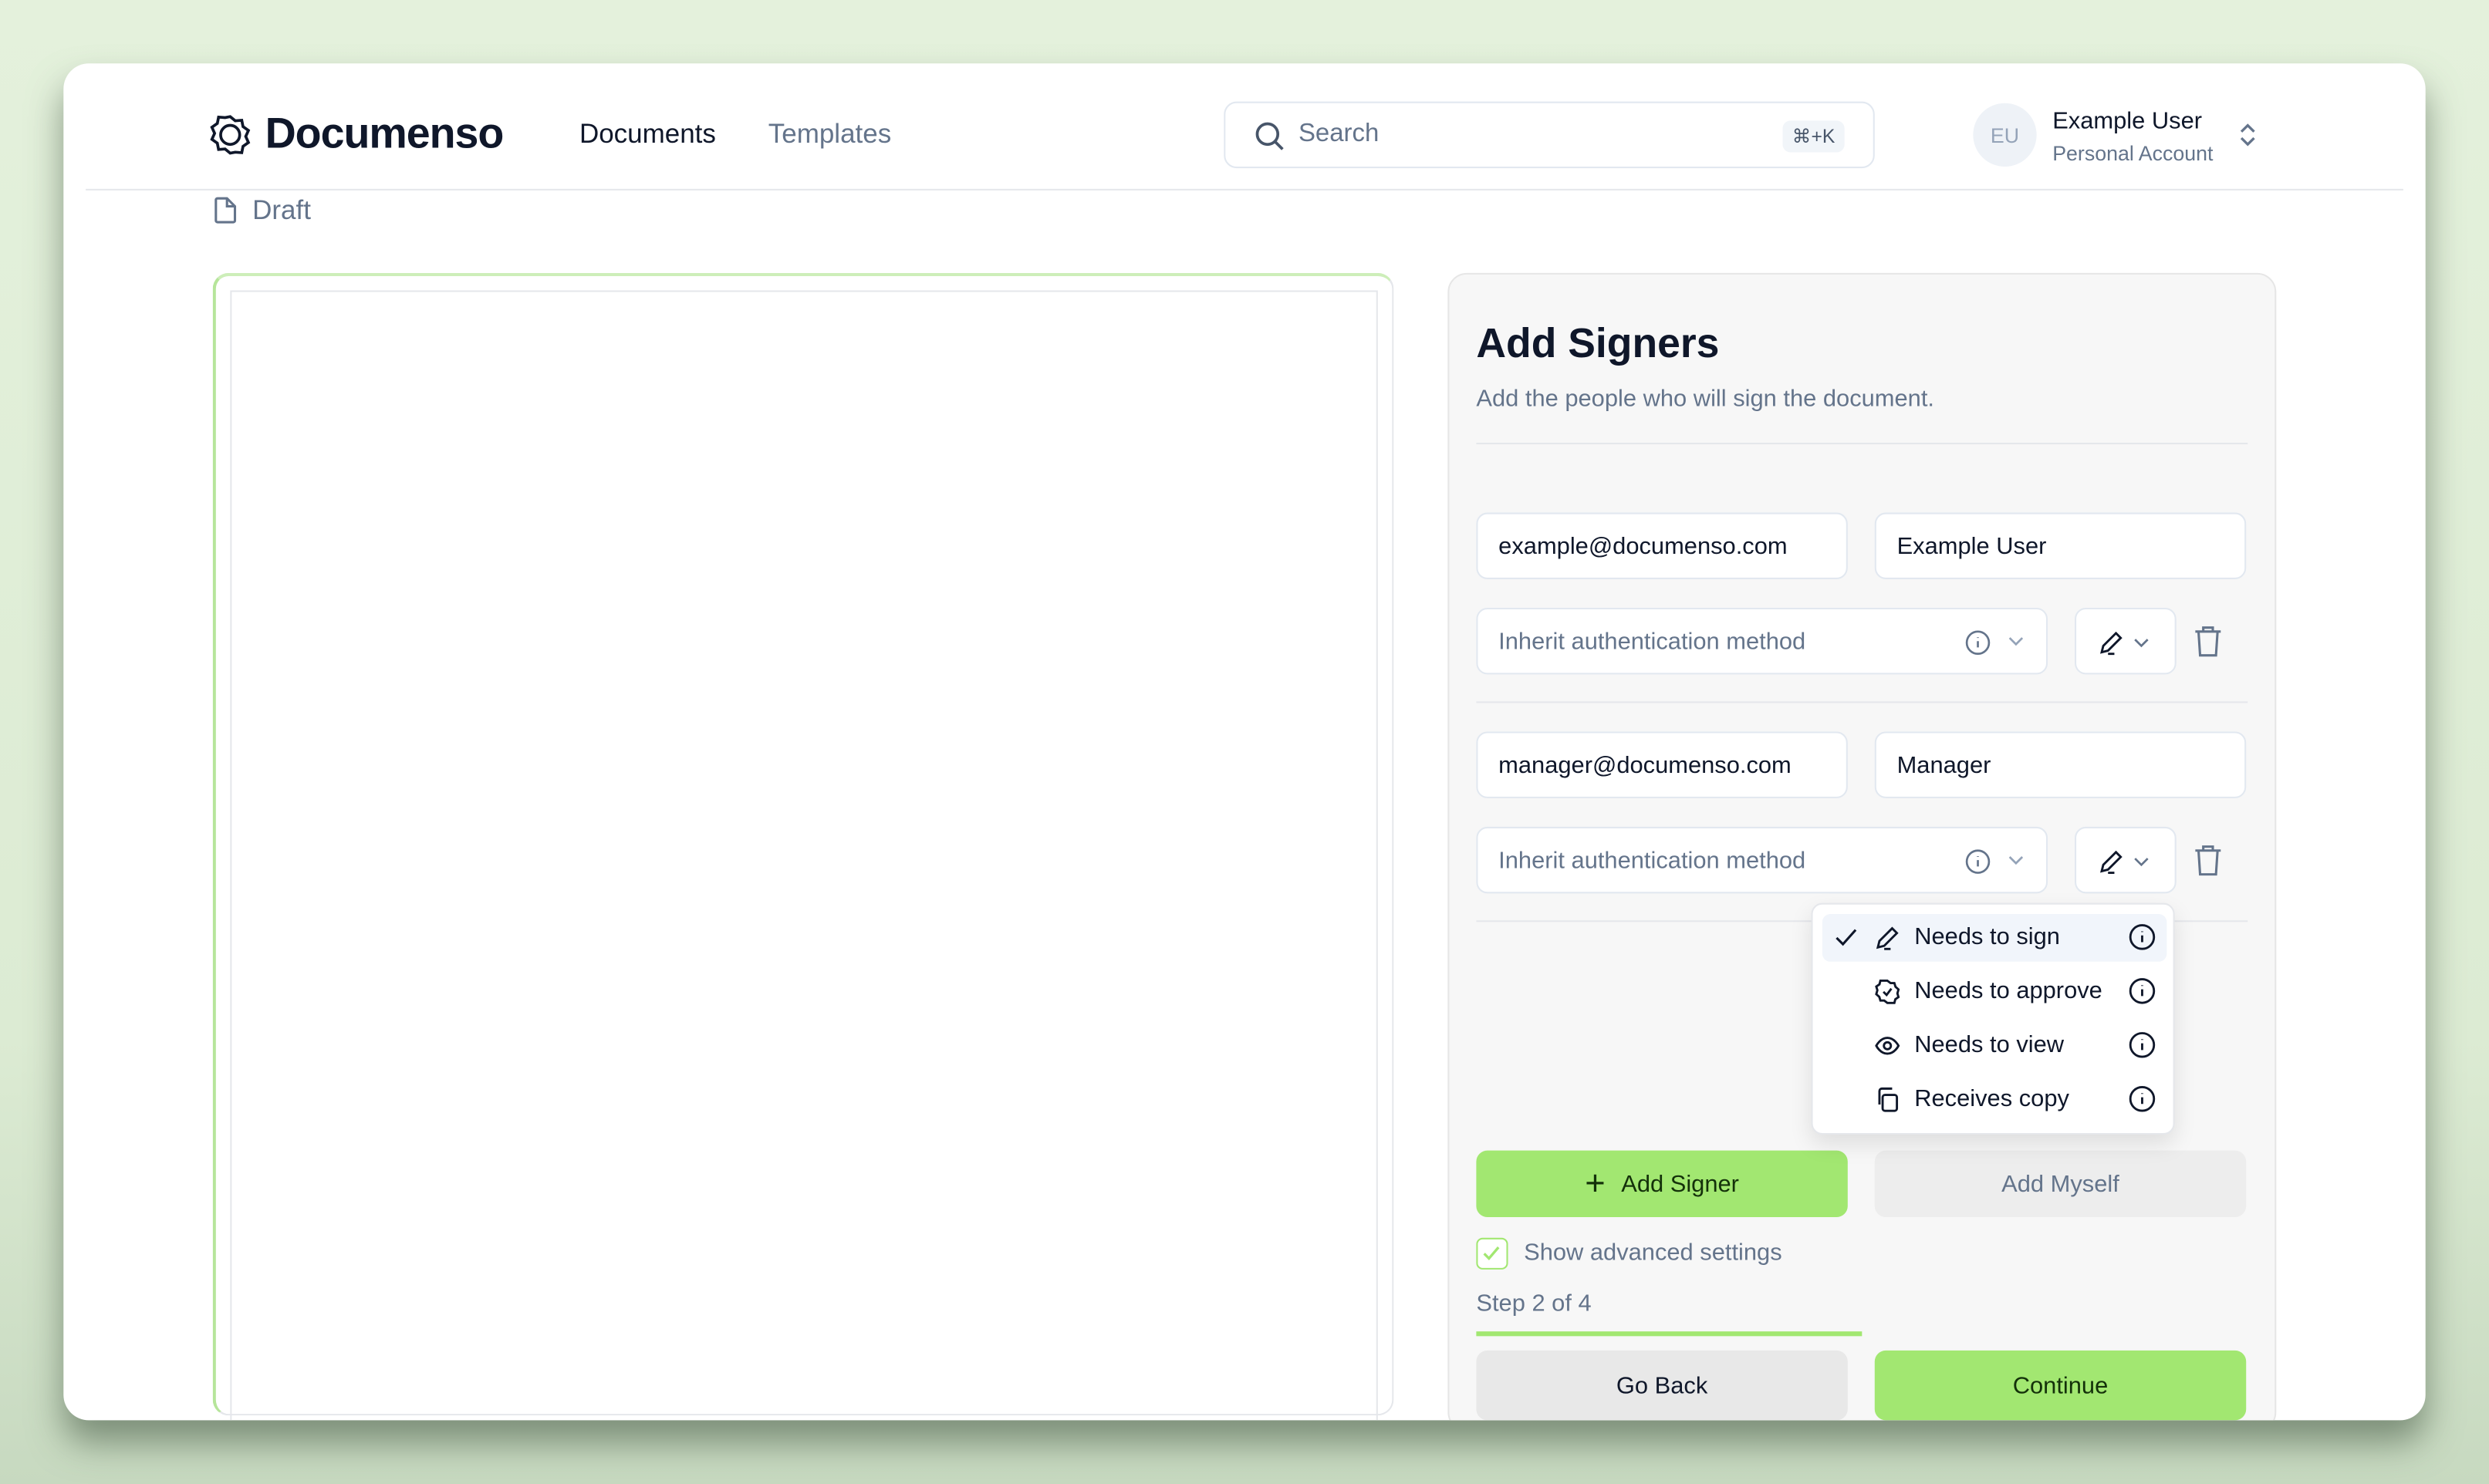 This screenshot has height=1484, width=2489. Describe the element at coordinates (231, 134) in the screenshot. I see `logo-icon` at that location.